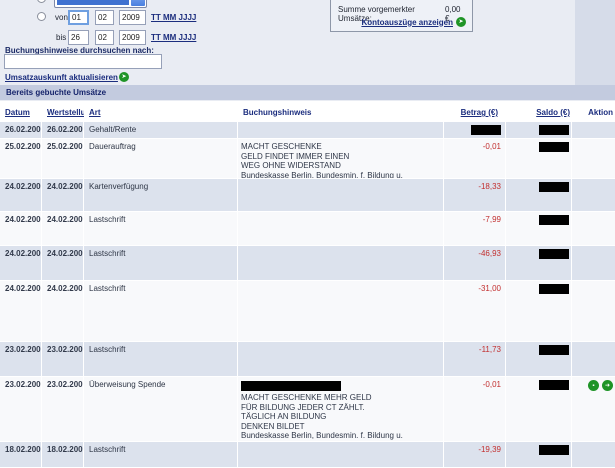 The height and width of the screenshot is (468, 615). Describe the element at coordinates (489, 186) in the screenshot. I see `betrag-value: -18,33` at that location.